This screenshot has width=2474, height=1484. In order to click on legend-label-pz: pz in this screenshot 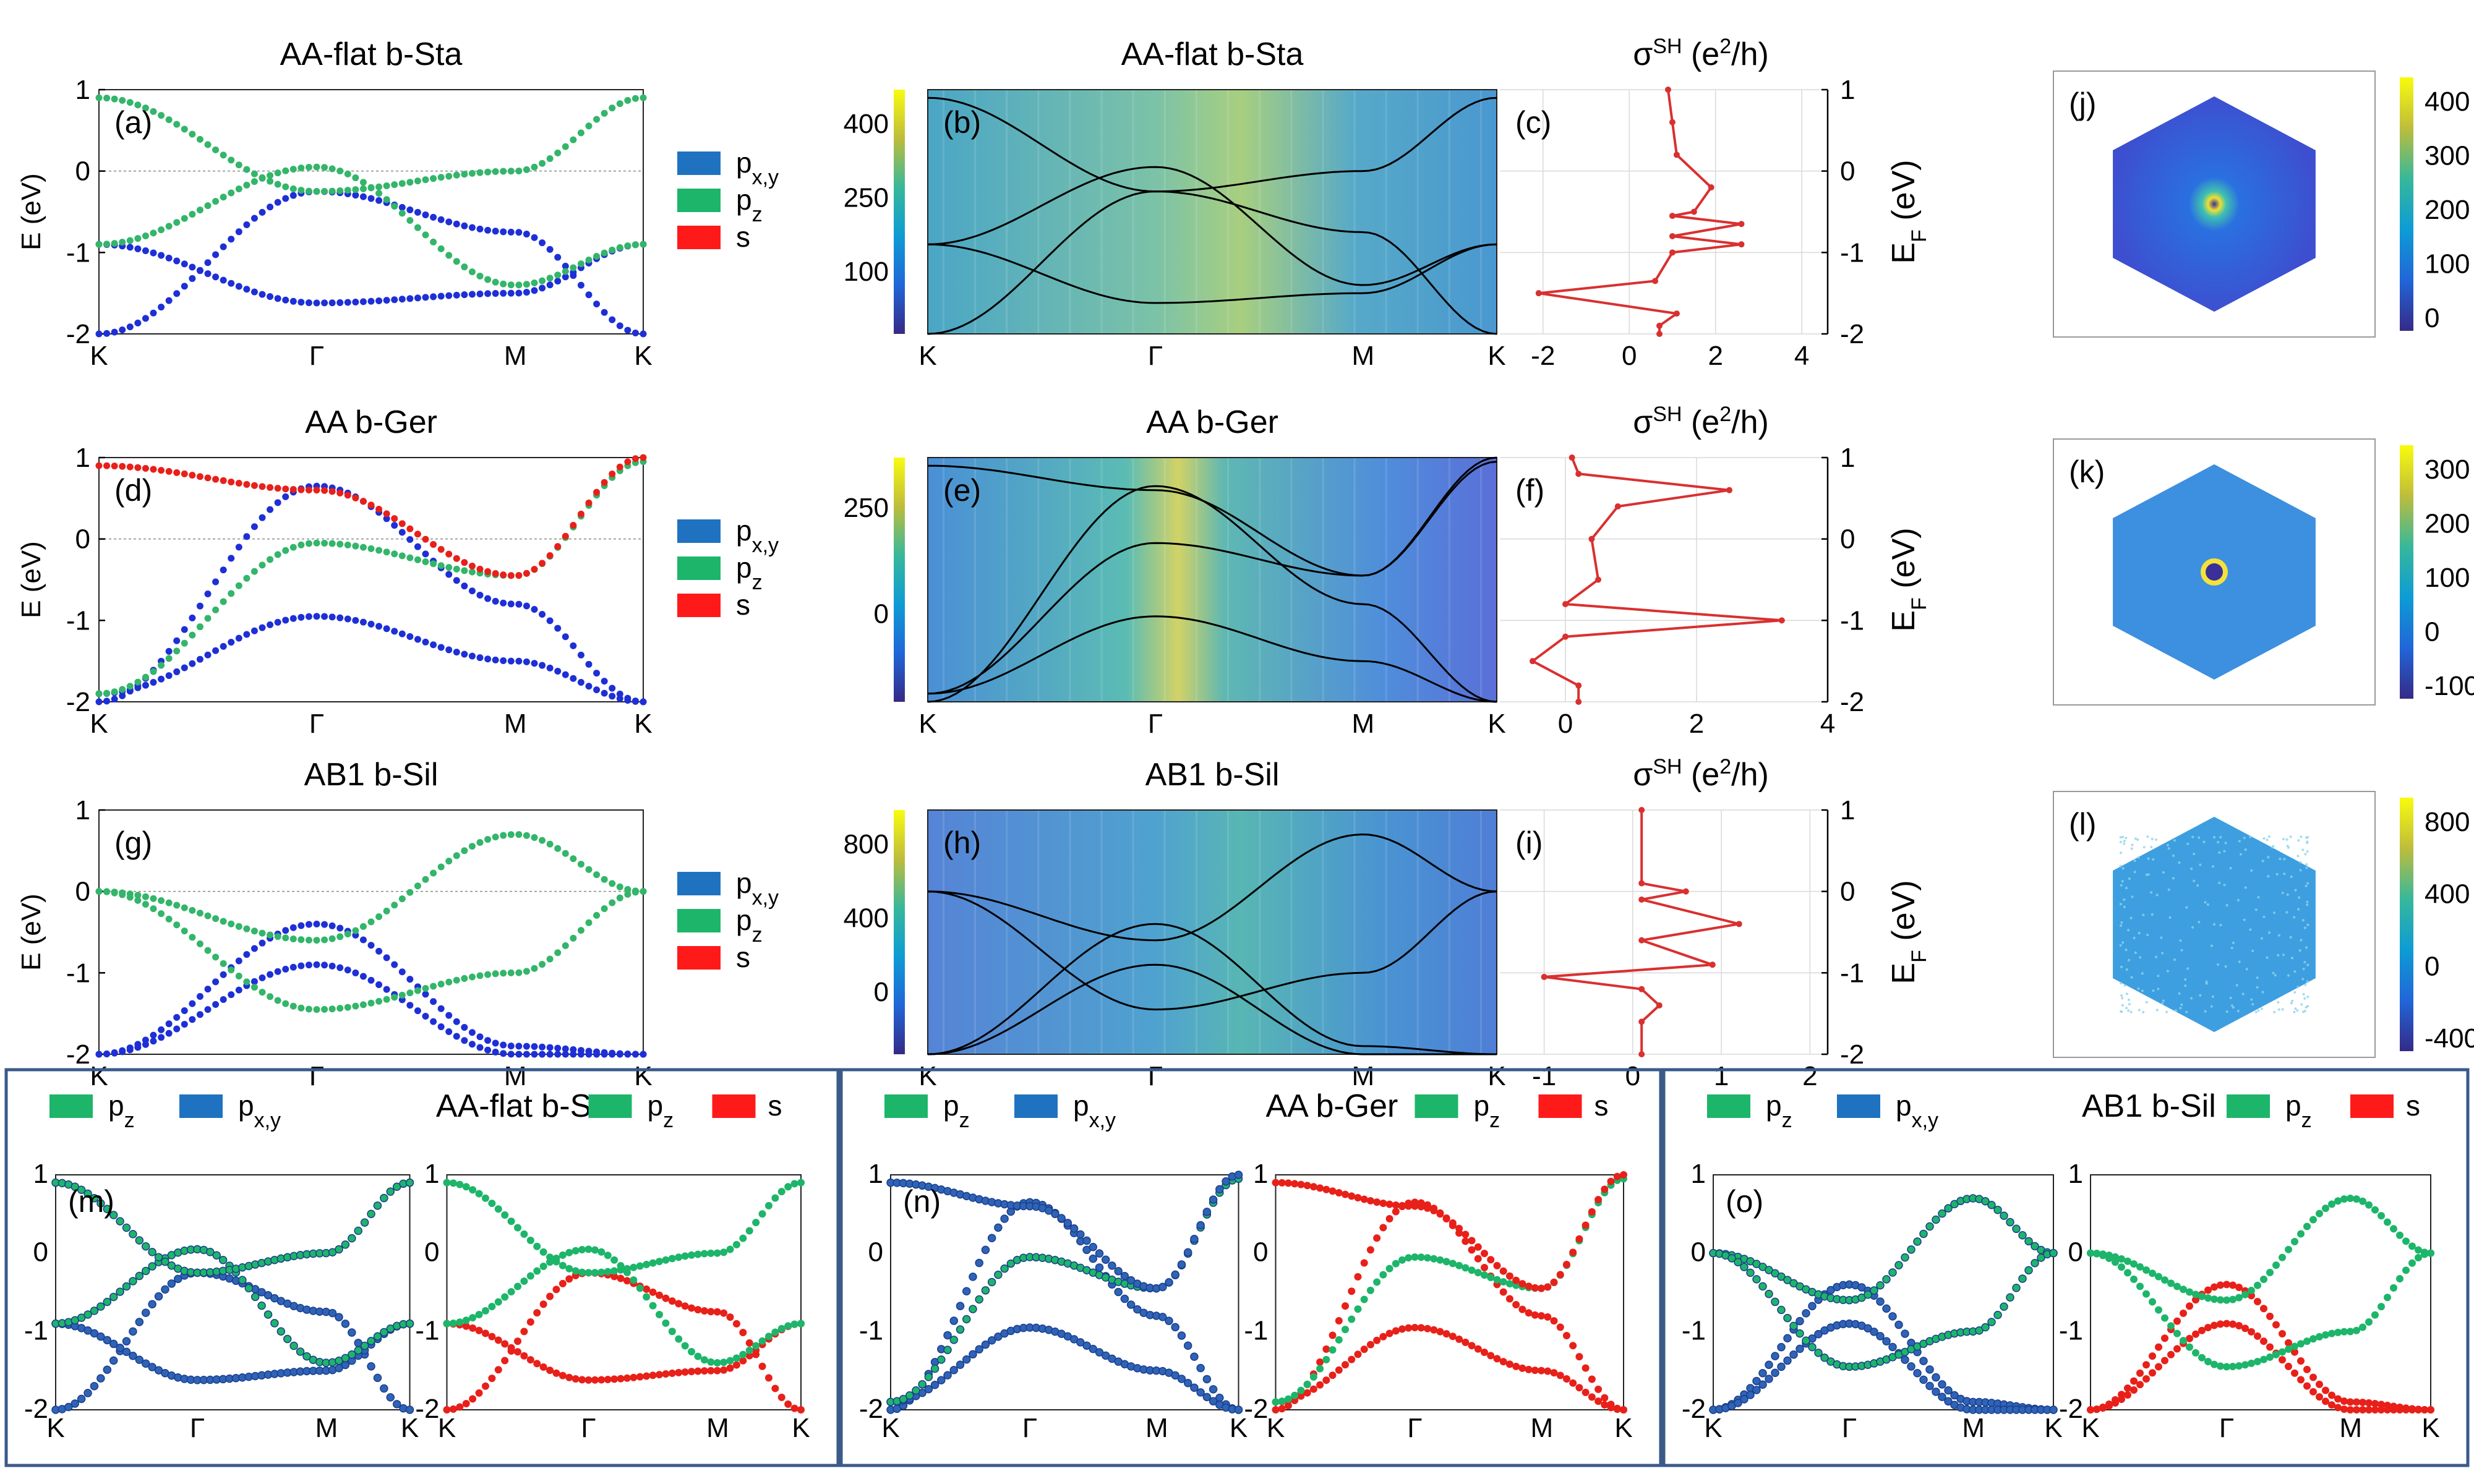, I will do `click(749, 205)`.